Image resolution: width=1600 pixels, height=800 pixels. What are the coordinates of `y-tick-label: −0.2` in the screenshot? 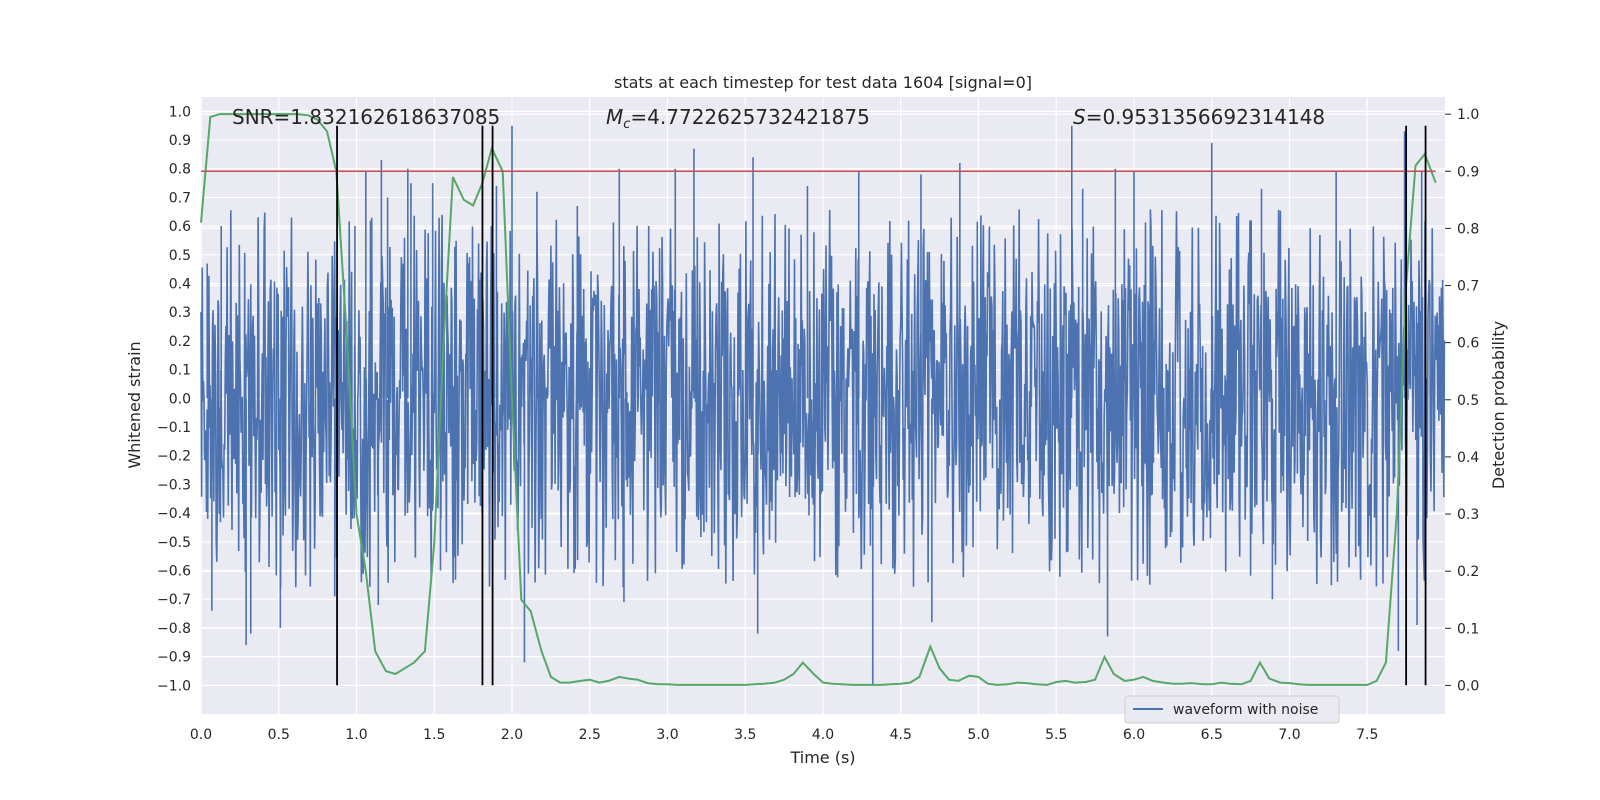 It's located at (174, 457).